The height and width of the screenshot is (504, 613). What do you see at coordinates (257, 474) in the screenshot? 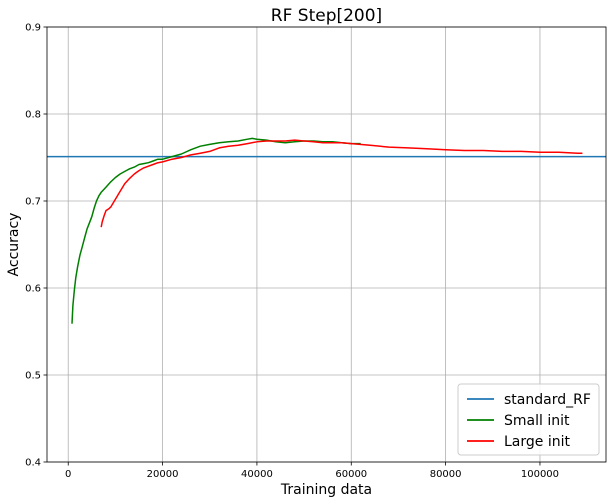
I see `x-tick-label: 40000` at bounding box center [257, 474].